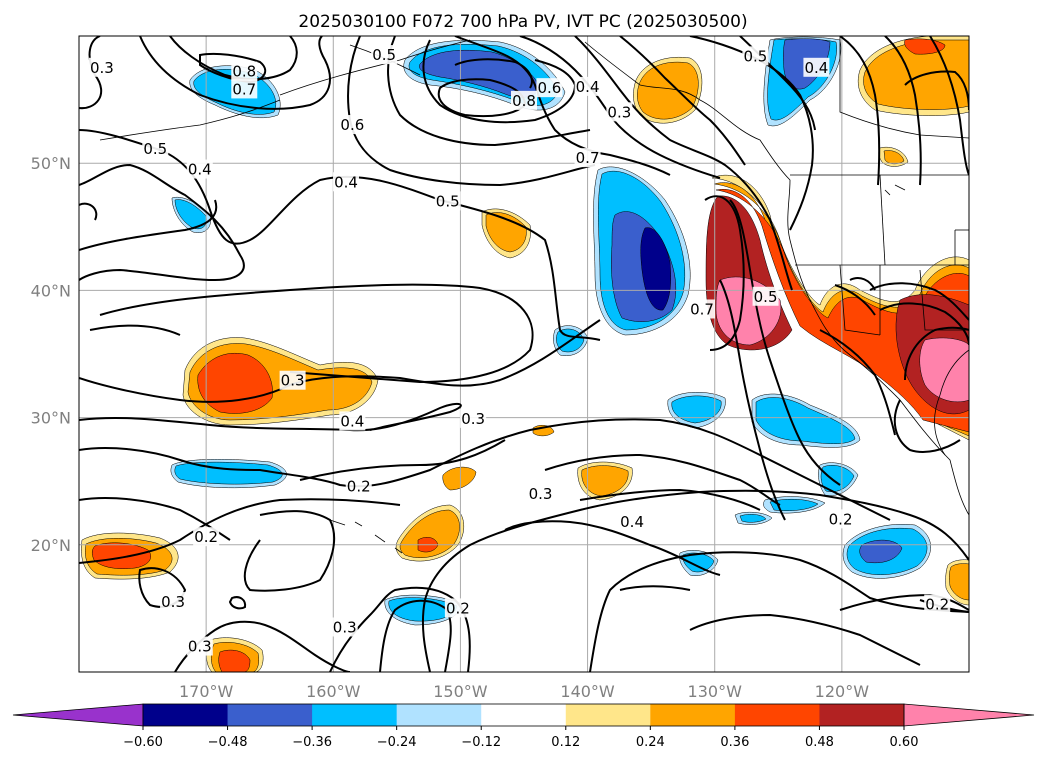 The height and width of the screenshot is (765, 1047). I want to click on contour-label-9: 0.8, so click(524, 100).